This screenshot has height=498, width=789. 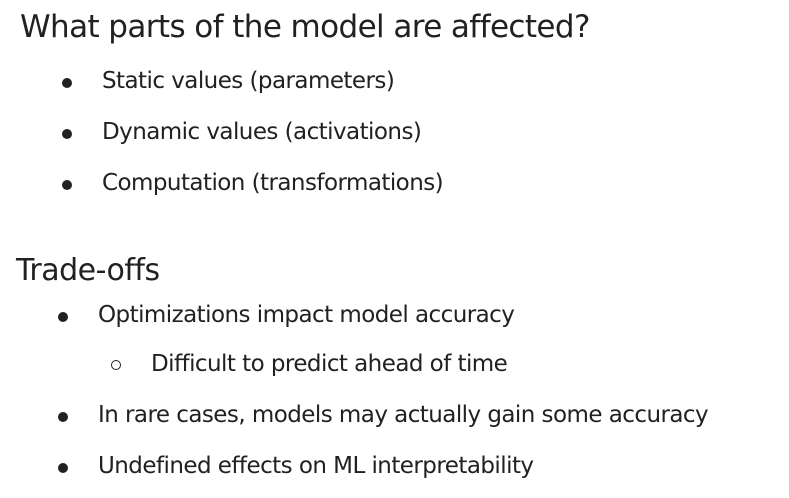 What do you see at coordinates (116, 365) in the screenshot?
I see `hollow-bullet-icon` at bounding box center [116, 365].